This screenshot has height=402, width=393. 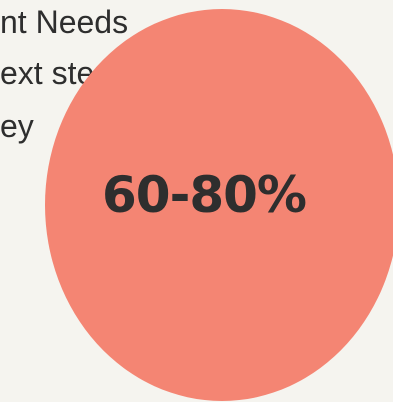 I want to click on background-text-line: ey, so click(x=17, y=126).